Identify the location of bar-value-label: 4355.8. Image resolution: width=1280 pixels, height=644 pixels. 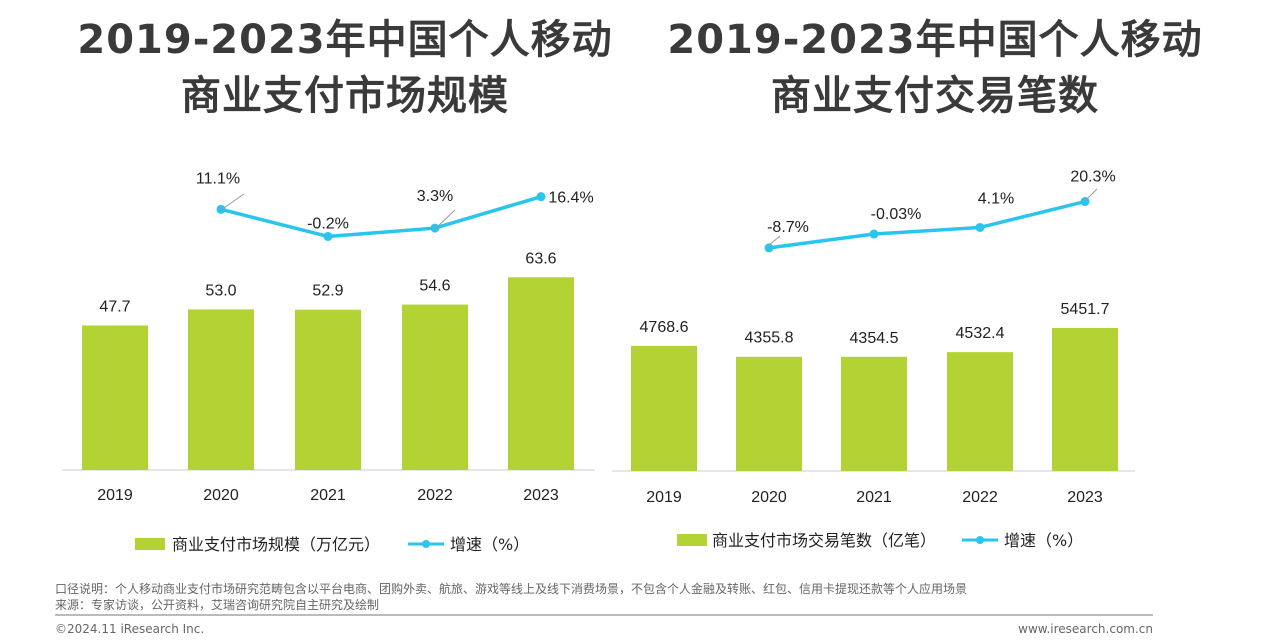
(769, 338).